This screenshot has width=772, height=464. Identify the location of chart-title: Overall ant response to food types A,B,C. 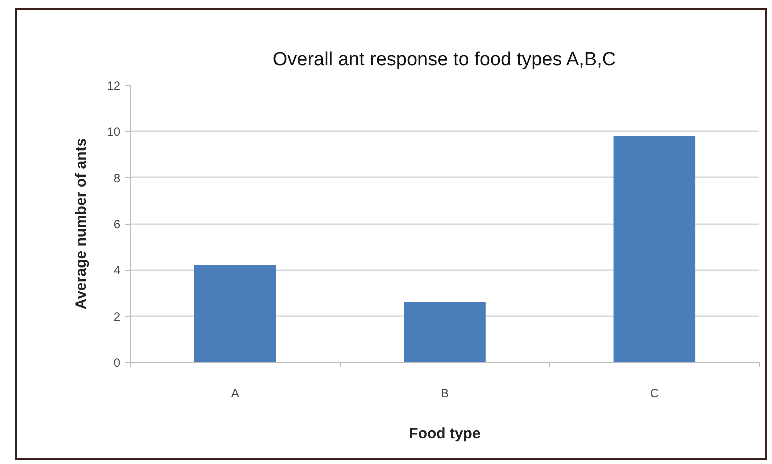
(444, 60).